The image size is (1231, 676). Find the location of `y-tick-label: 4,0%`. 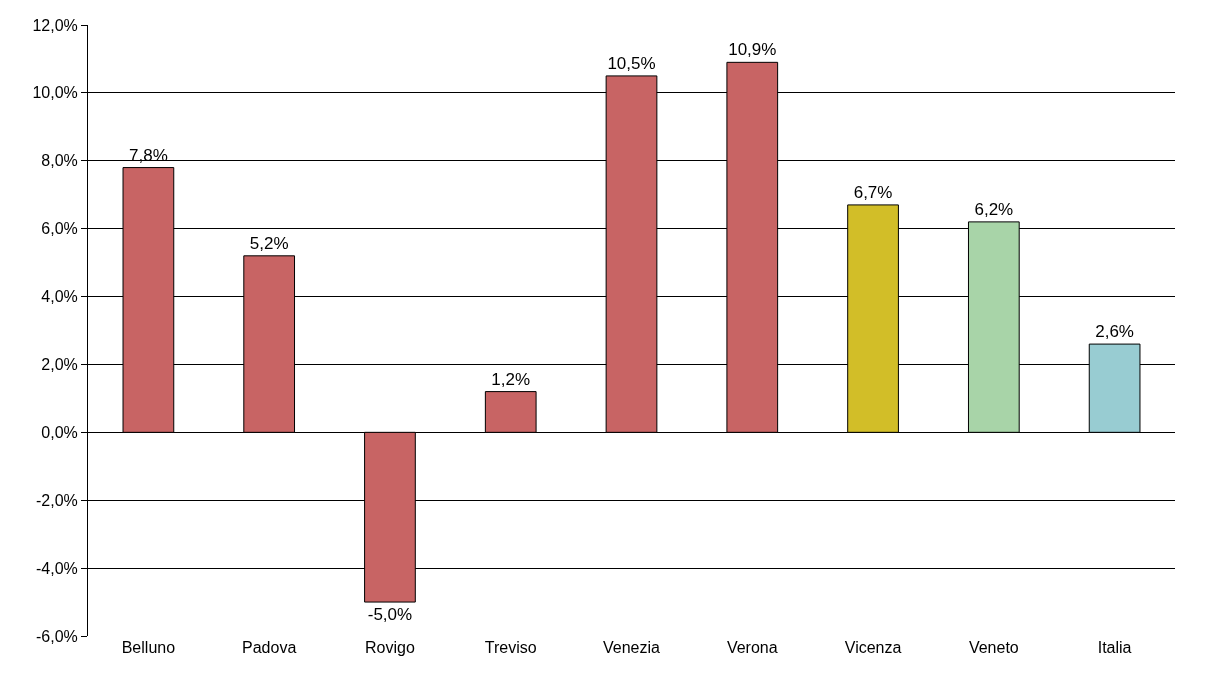

y-tick-label: 4,0% is located at coordinates (59, 297).